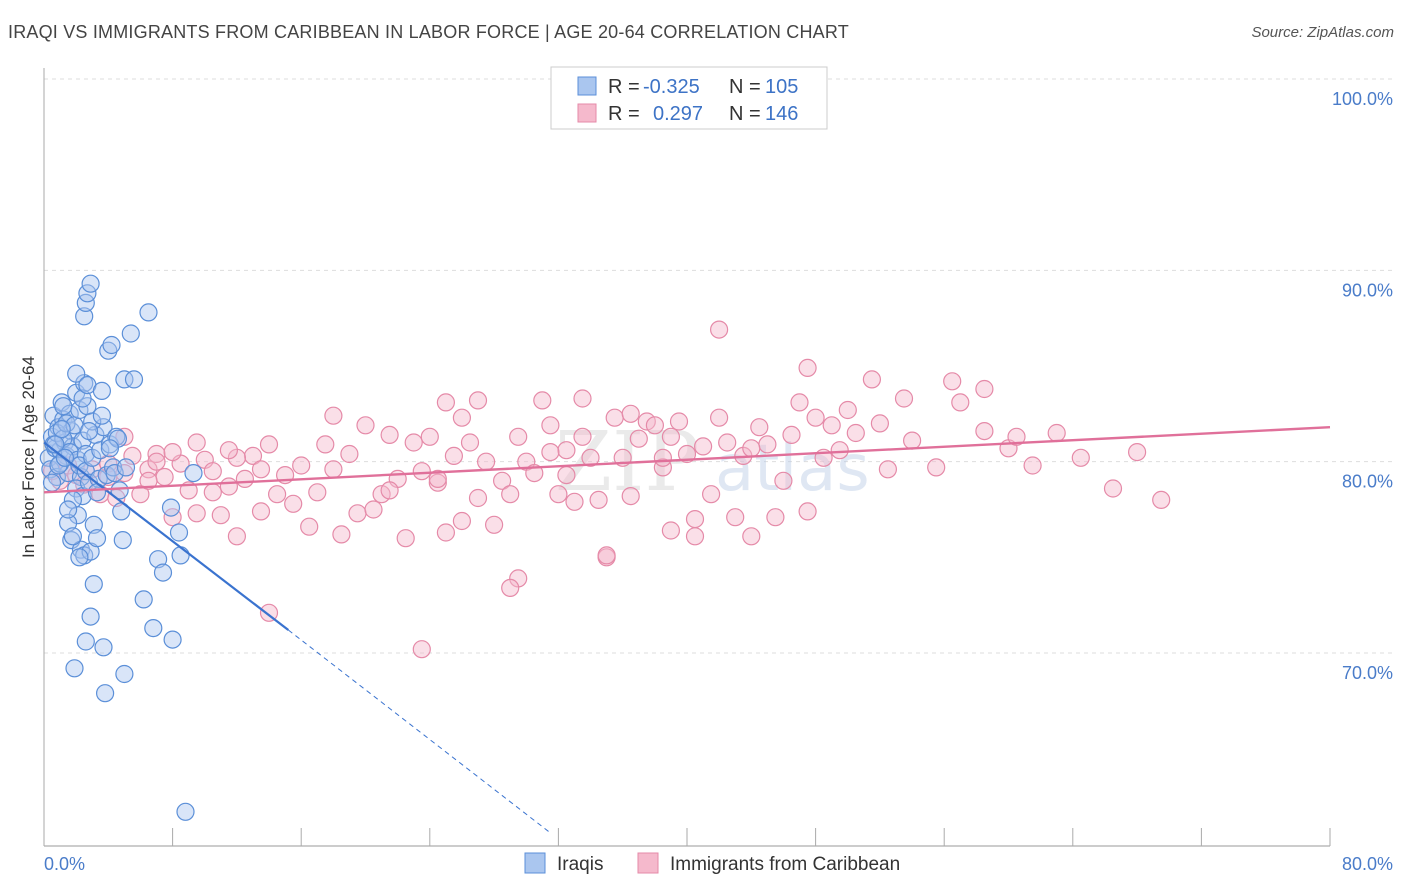 This screenshot has height=892, width=1406. Describe the element at coordinates (580, 864) in the screenshot. I see `bottom-legend-label-iraqis: Iraqis` at that location.